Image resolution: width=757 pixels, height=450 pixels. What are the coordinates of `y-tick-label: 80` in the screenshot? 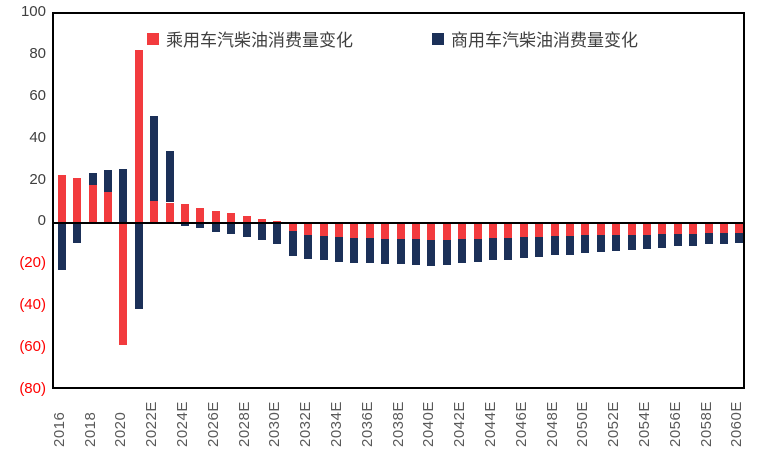 It's located at (37, 53).